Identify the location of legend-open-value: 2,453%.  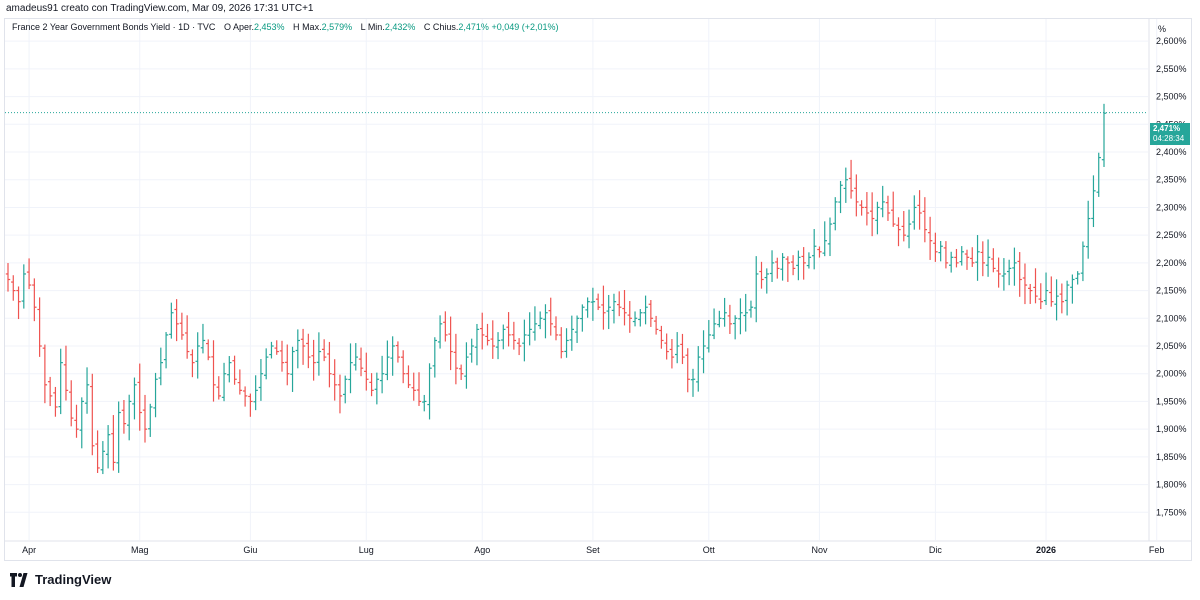
(269, 27).